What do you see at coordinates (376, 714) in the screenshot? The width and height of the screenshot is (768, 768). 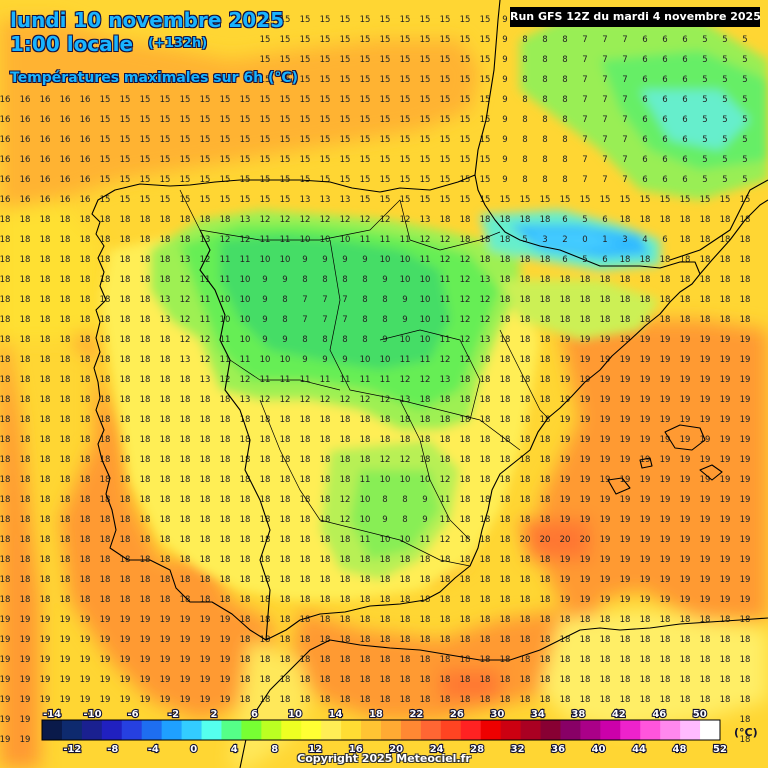 I see `legend-tick-label: 18` at bounding box center [376, 714].